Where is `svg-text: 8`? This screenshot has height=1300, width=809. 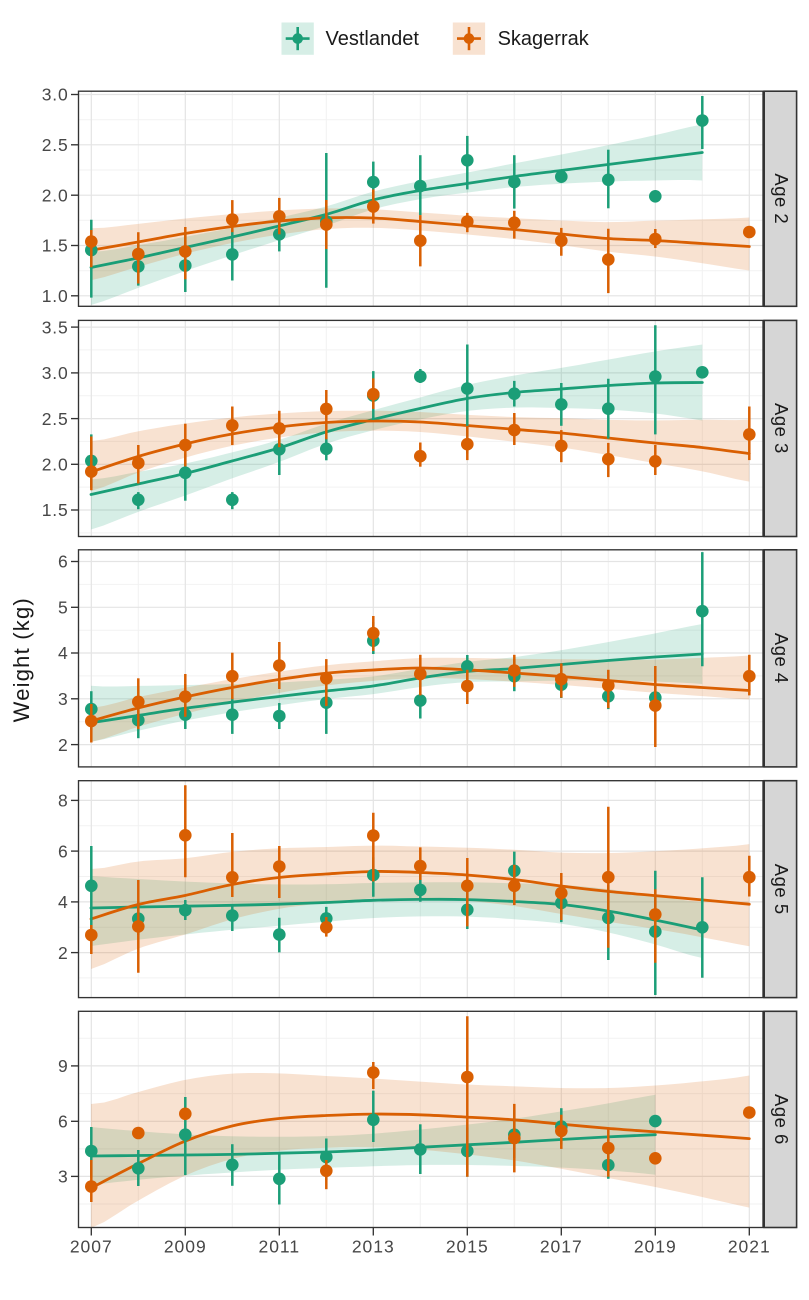
svg-text: 8 is located at coordinates (63, 801).